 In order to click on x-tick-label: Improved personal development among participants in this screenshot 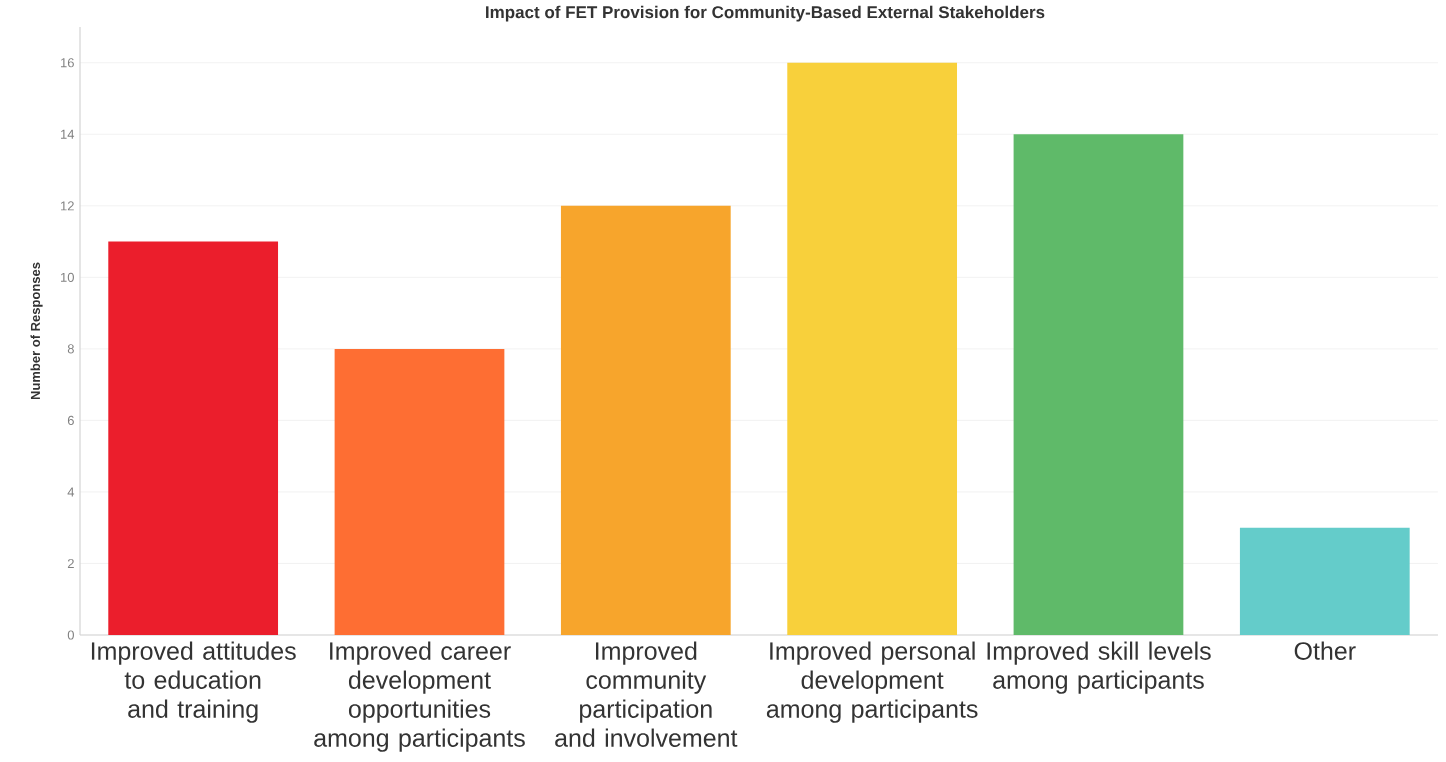, I will do `click(872, 682)`.